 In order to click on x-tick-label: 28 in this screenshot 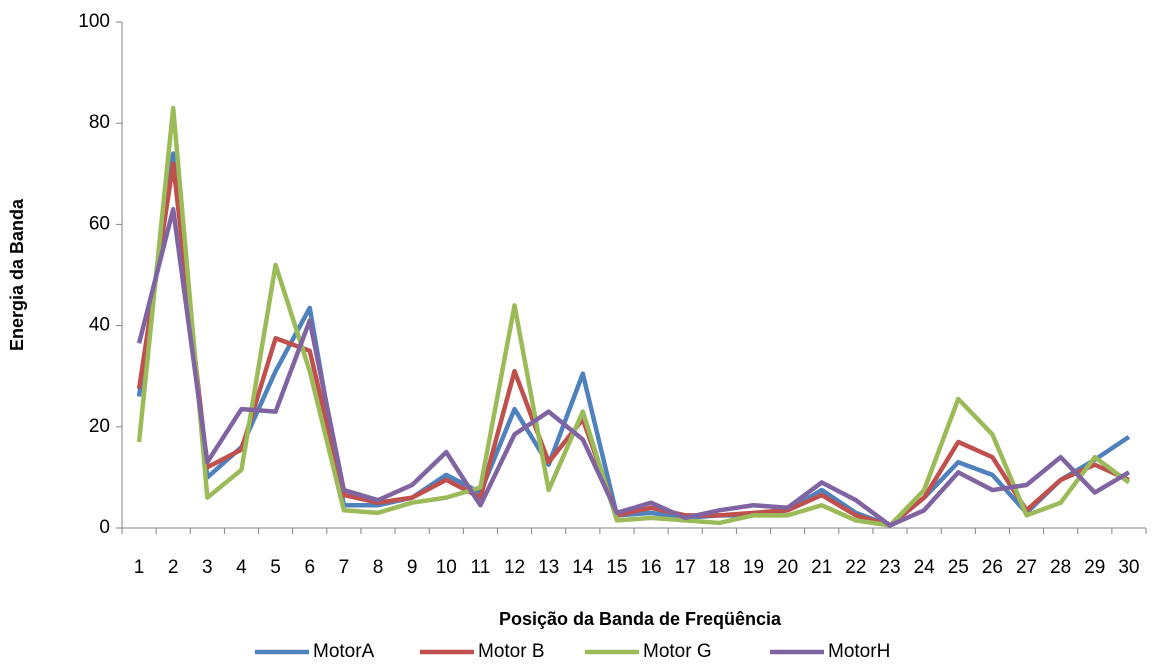, I will do `click(1060, 567)`.